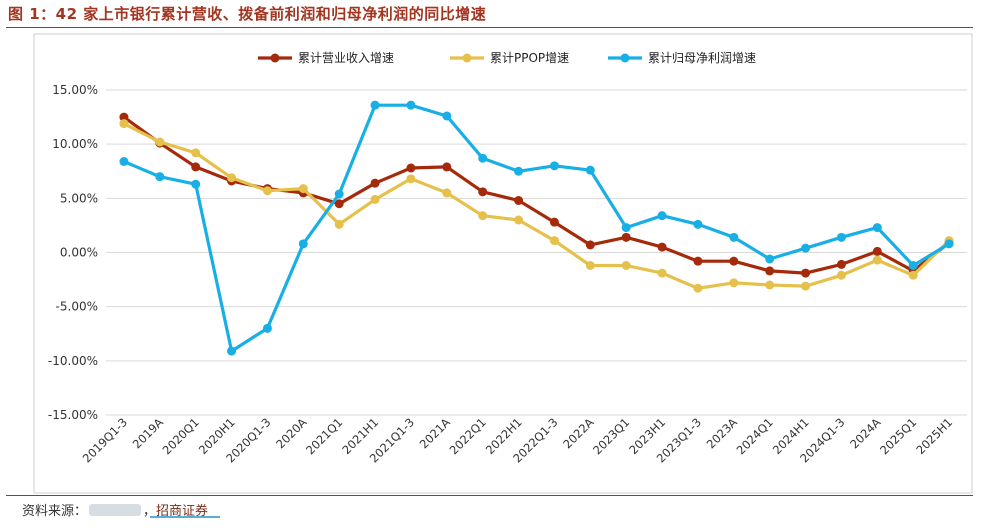  What do you see at coordinates (898, 436) in the screenshot?
I see `x-tick-label: 2025Q1` at bounding box center [898, 436].